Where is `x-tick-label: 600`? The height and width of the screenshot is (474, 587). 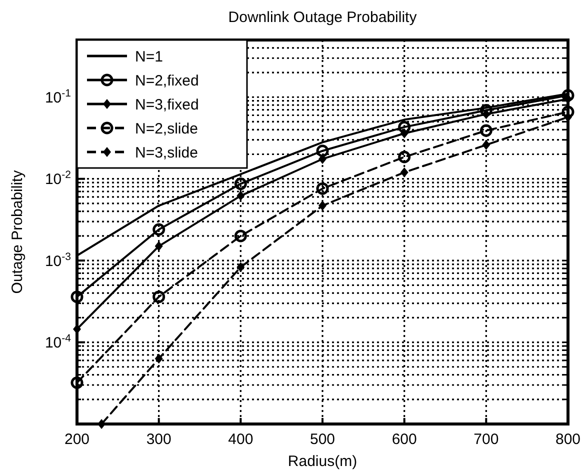
x-tick-label: 600 is located at coordinates (404, 439).